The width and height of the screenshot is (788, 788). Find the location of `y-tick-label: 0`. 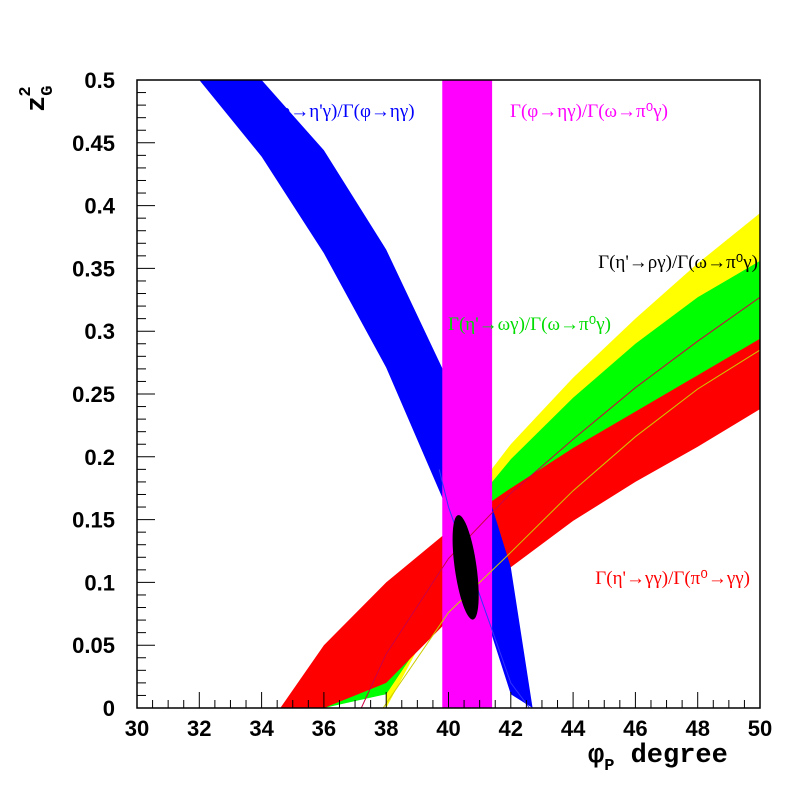

y-tick-label: 0 is located at coordinates (109, 708).